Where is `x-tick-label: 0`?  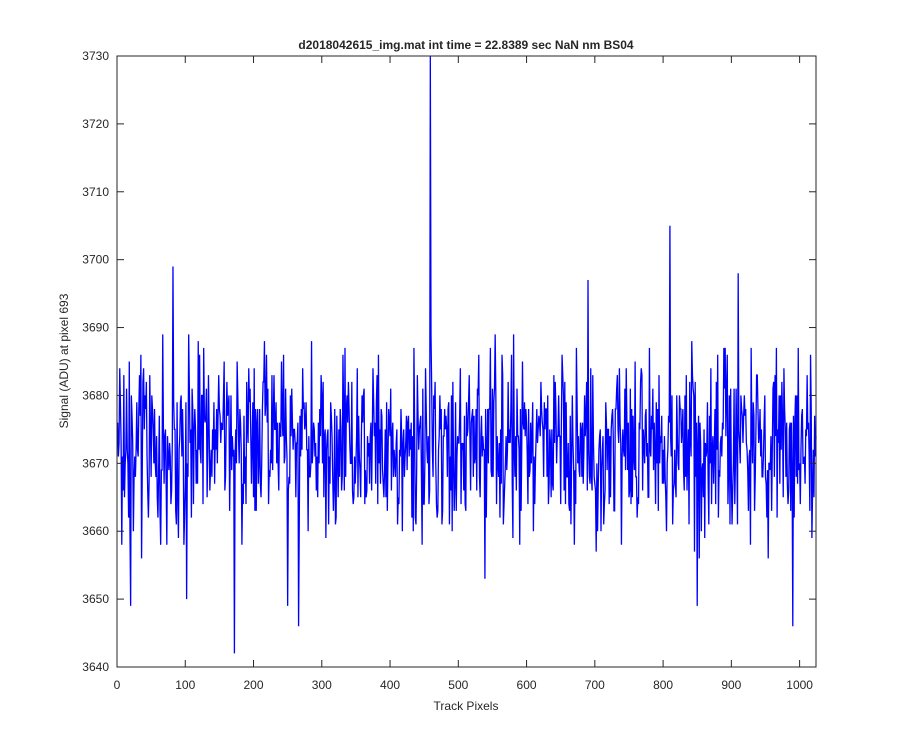 x-tick-label: 0 is located at coordinates (117, 685).